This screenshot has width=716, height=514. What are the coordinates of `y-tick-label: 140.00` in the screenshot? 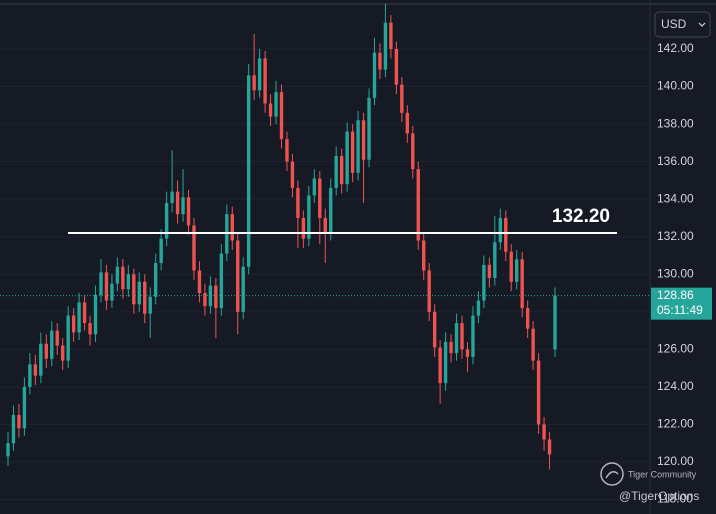 It's located at (675, 86).